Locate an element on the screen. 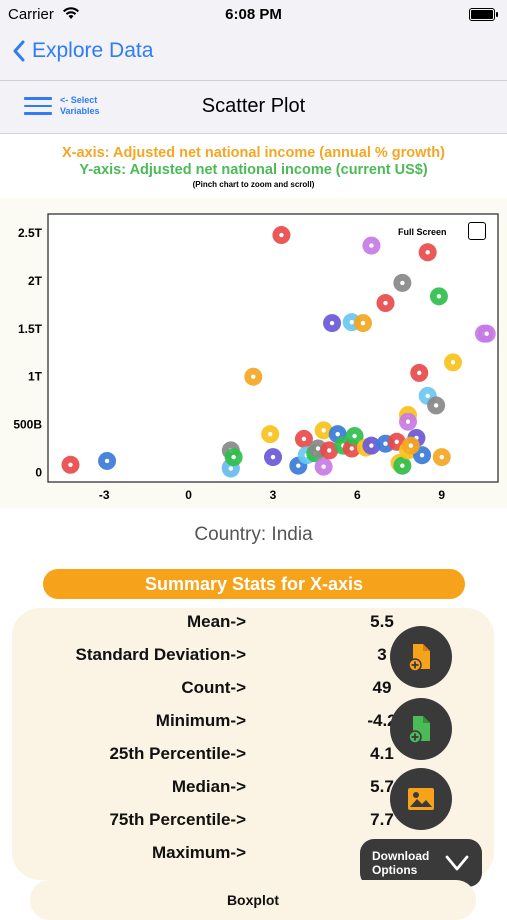  full-screen-checkbox is located at coordinates (477, 231).